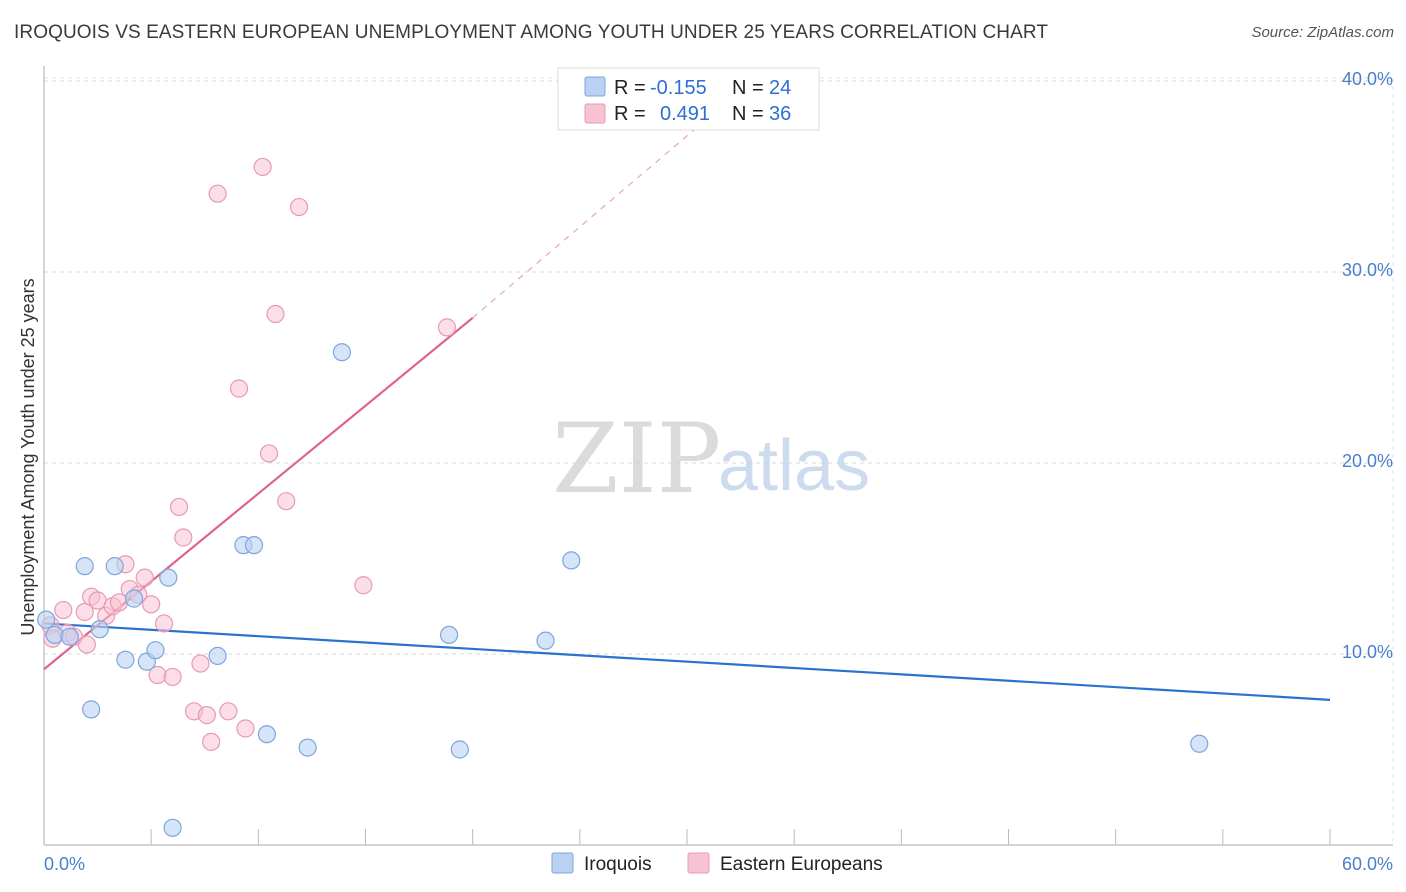 This screenshot has width=1406, height=892. Describe the element at coordinates (585, 222) in the screenshot. I see `trend-line-eastern-extrapolated` at that location.